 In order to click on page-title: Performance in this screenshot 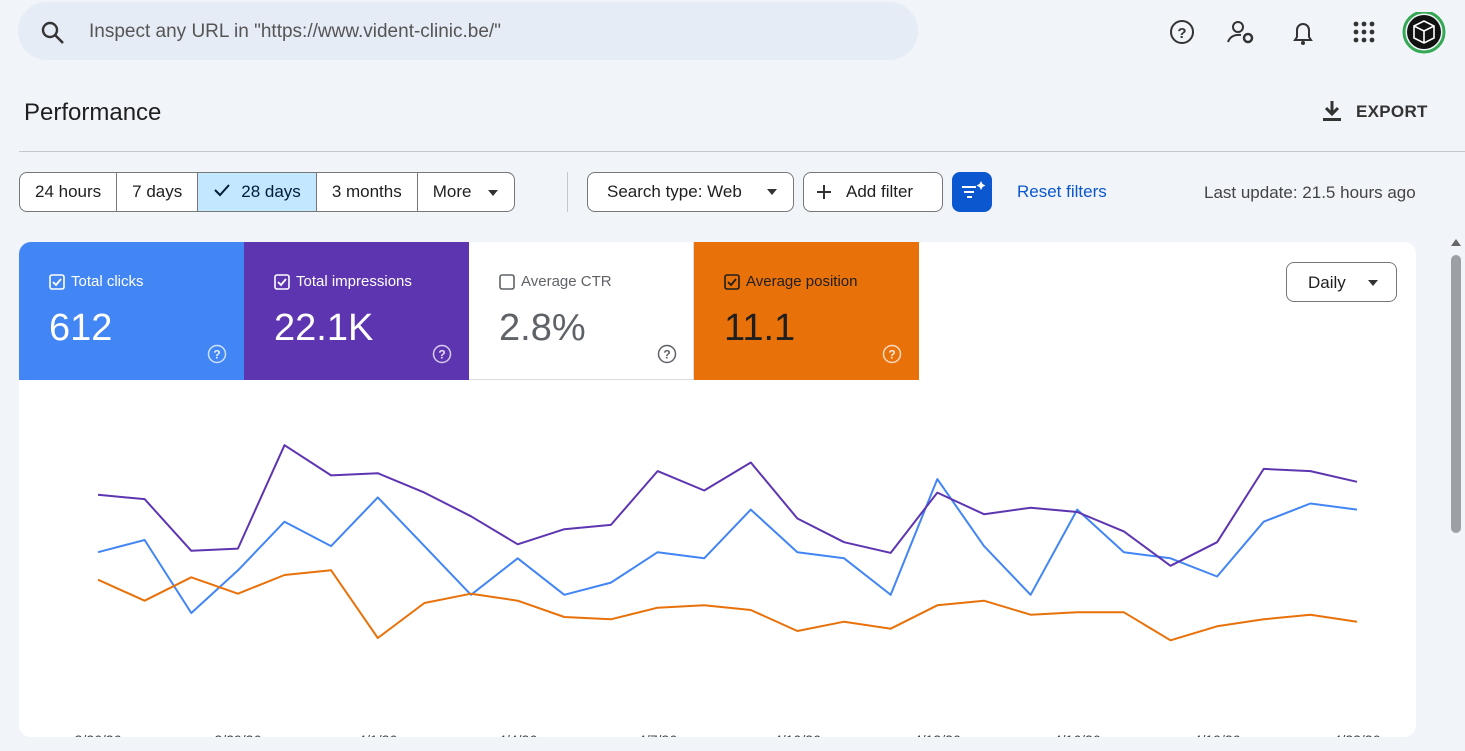, I will do `click(93, 112)`.